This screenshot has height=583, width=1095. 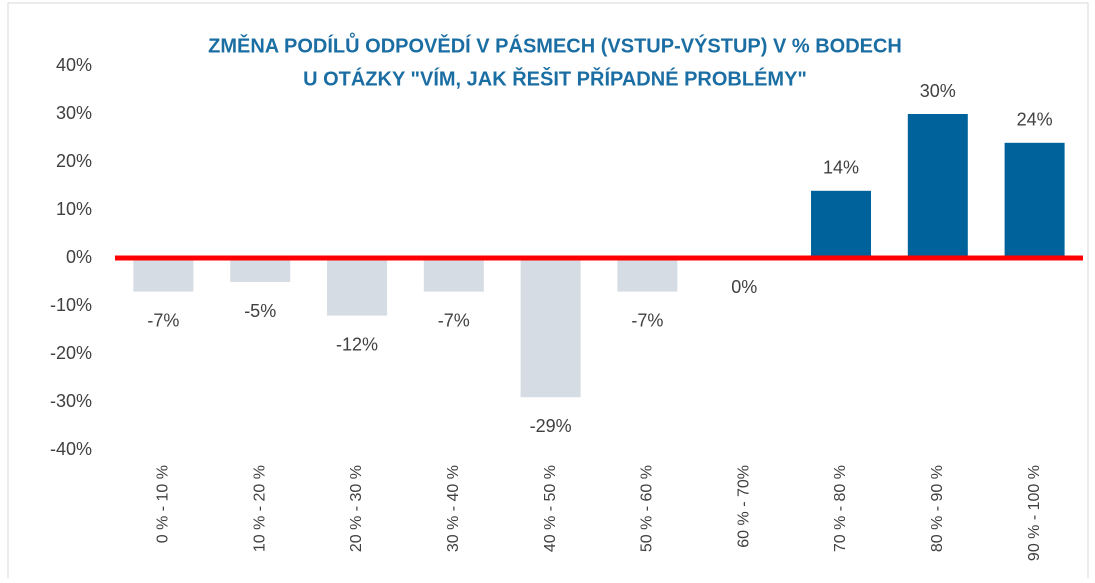 I want to click on x-tick-label: 10 % - 20 %, so click(x=259, y=508).